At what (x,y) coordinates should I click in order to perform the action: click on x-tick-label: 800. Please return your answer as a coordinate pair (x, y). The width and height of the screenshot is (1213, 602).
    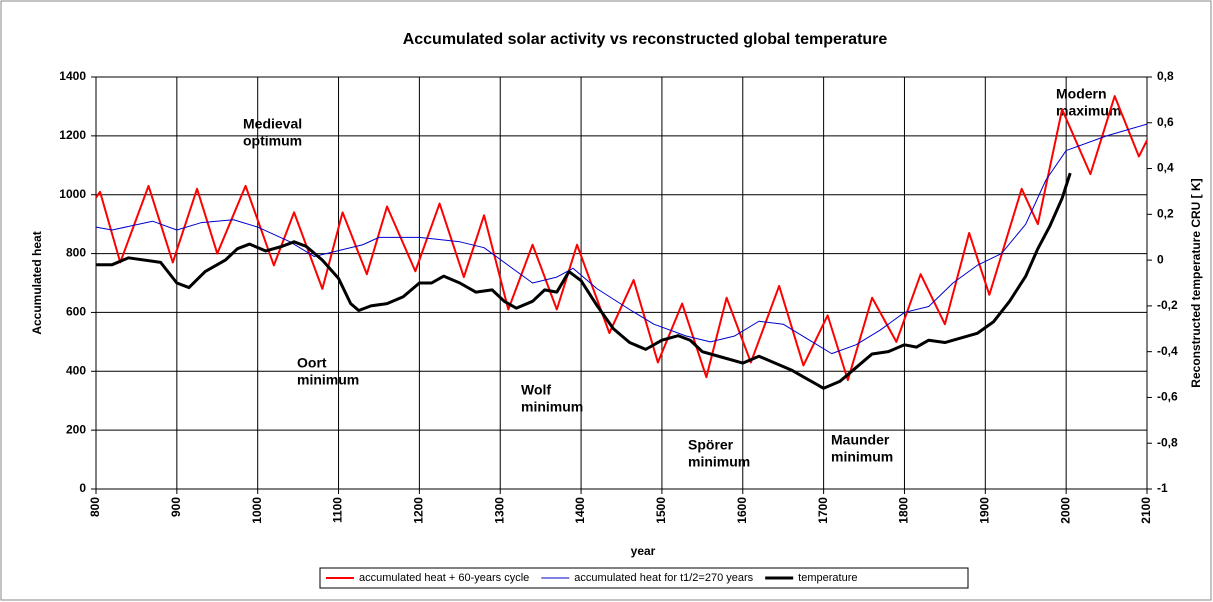
    Looking at the image, I should click on (95, 507).